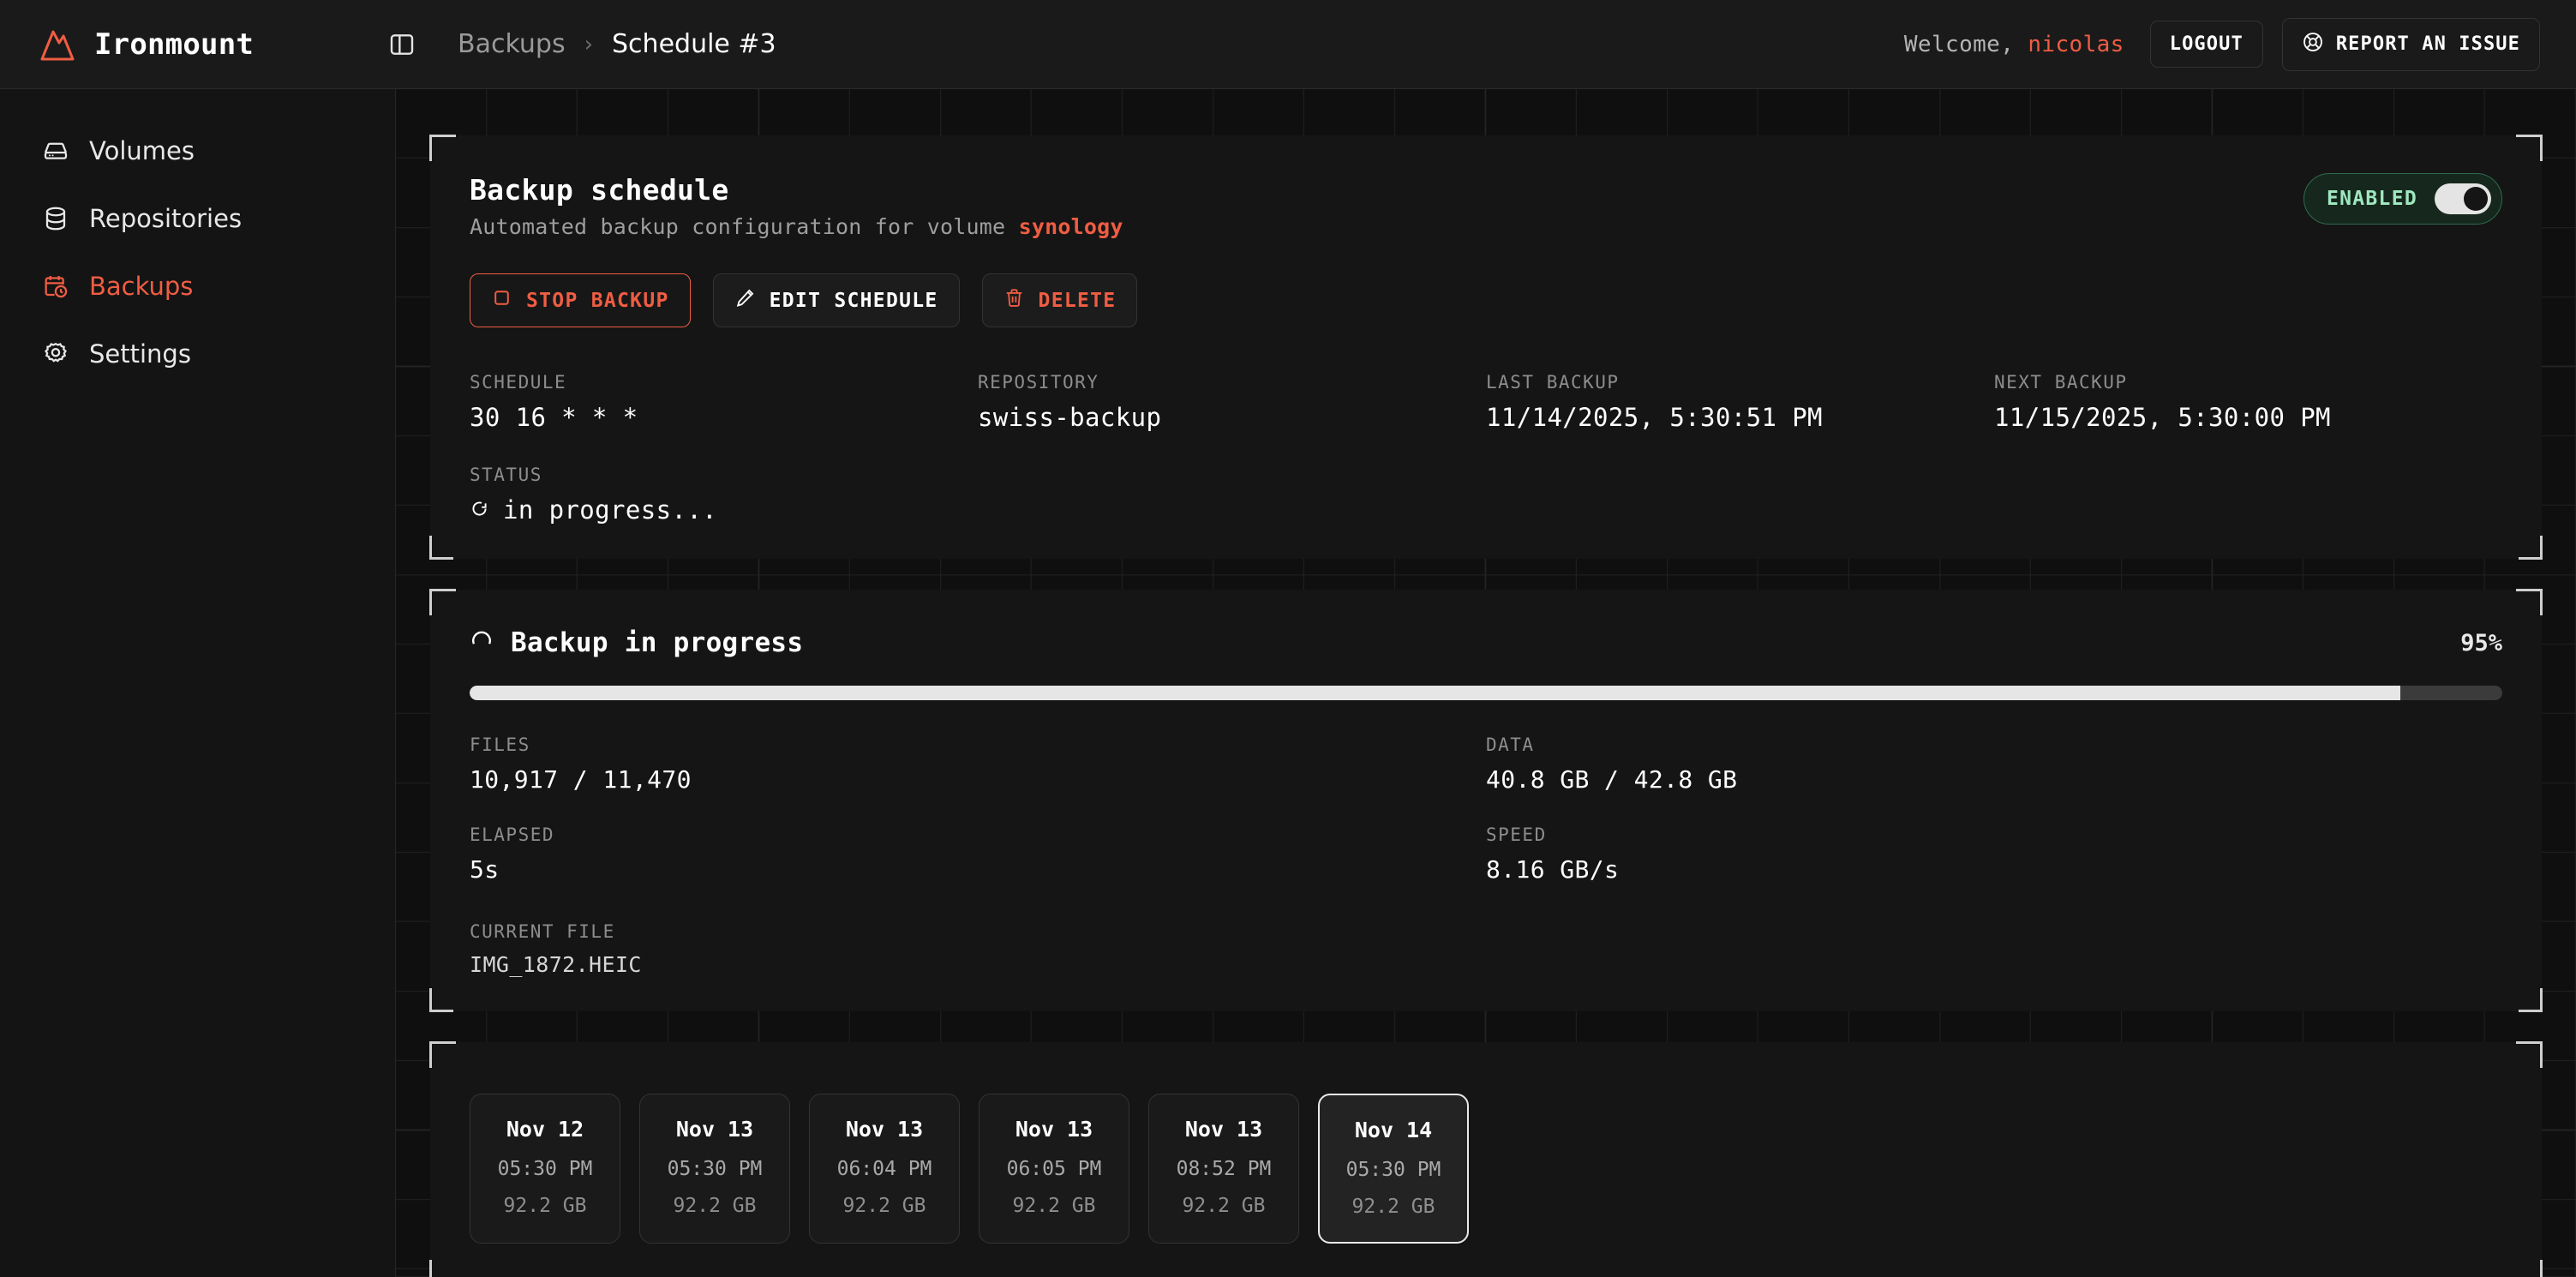  I want to click on progress-percent: 95%, so click(2481, 642).